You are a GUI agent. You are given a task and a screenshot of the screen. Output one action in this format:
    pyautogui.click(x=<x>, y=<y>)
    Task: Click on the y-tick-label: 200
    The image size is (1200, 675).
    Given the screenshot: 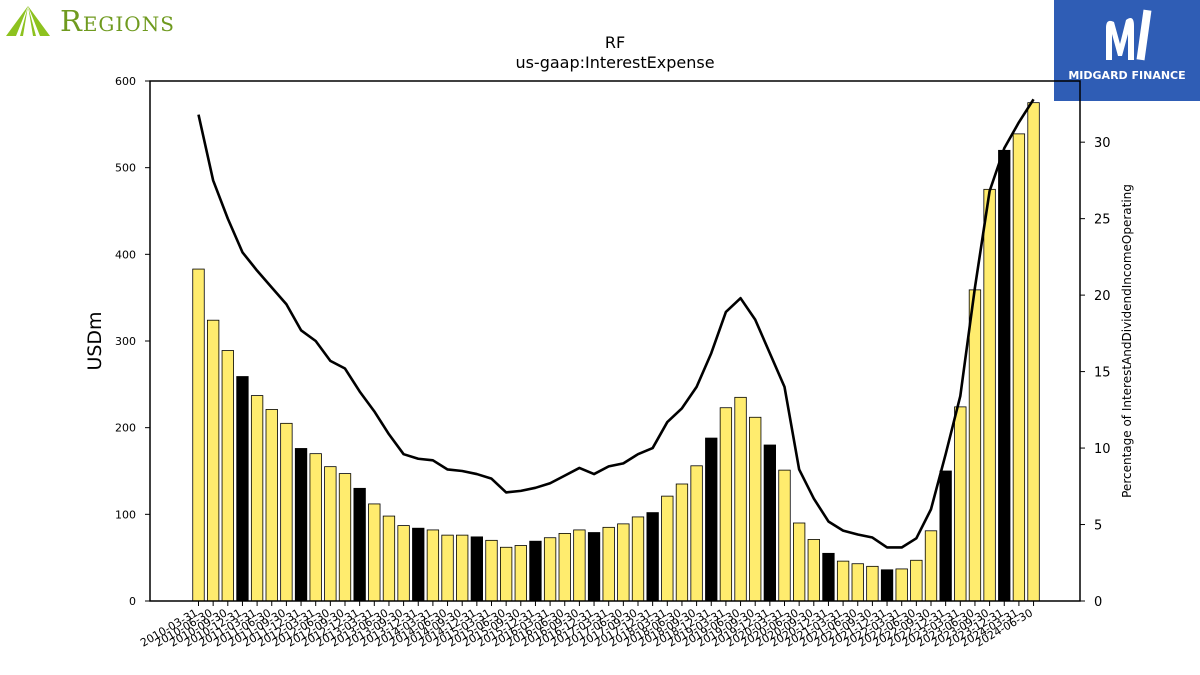 What is the action you would take?
    pyautogui.click(x=125, y=428)
    